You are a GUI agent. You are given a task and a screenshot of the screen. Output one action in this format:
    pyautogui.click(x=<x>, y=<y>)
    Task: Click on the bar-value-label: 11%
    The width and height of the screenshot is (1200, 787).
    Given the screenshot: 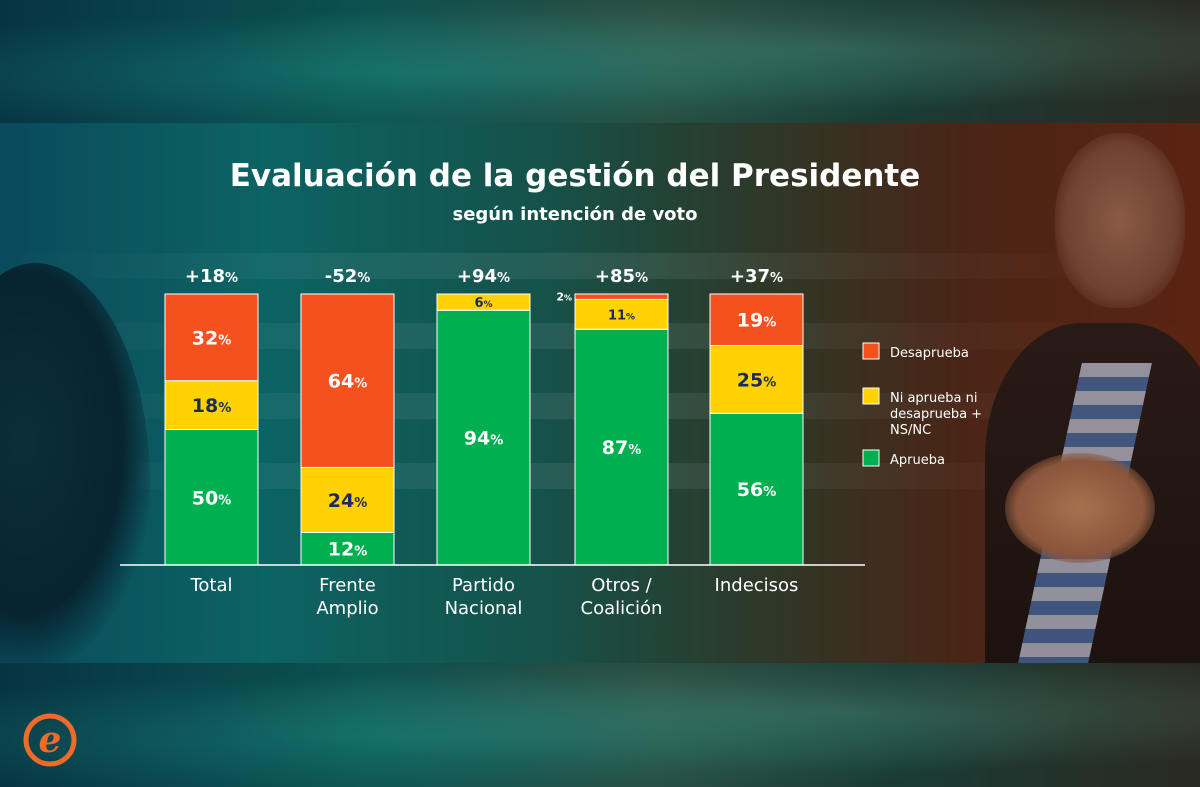 What is the action you would take?
    pyautogui.click(x=621, y=315)
    